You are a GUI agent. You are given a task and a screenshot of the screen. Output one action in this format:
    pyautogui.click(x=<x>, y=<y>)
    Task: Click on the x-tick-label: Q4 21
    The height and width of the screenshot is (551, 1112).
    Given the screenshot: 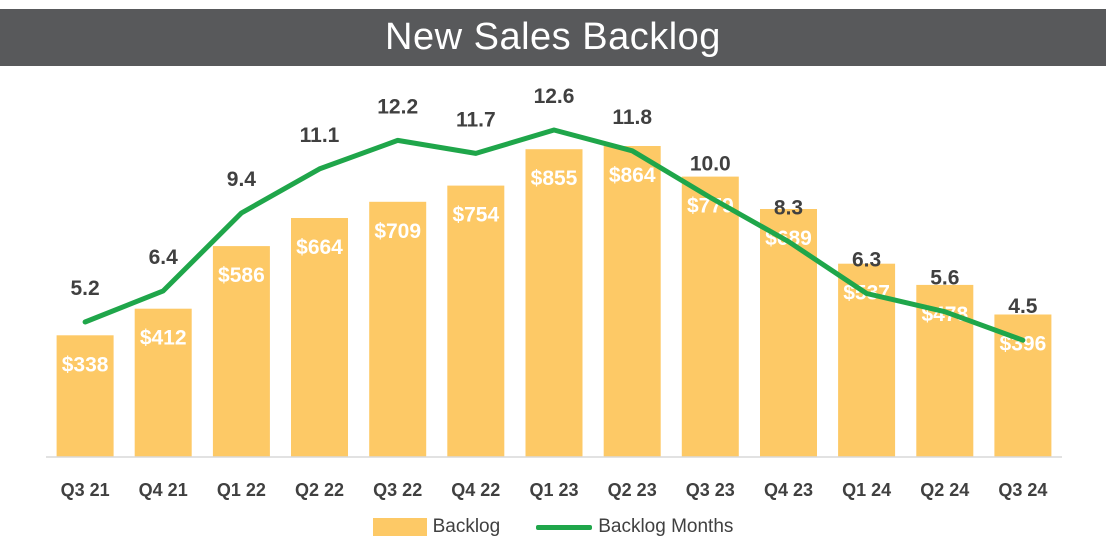 What is the action you would take?
    pyautogui.click(x=163, y=490)
    